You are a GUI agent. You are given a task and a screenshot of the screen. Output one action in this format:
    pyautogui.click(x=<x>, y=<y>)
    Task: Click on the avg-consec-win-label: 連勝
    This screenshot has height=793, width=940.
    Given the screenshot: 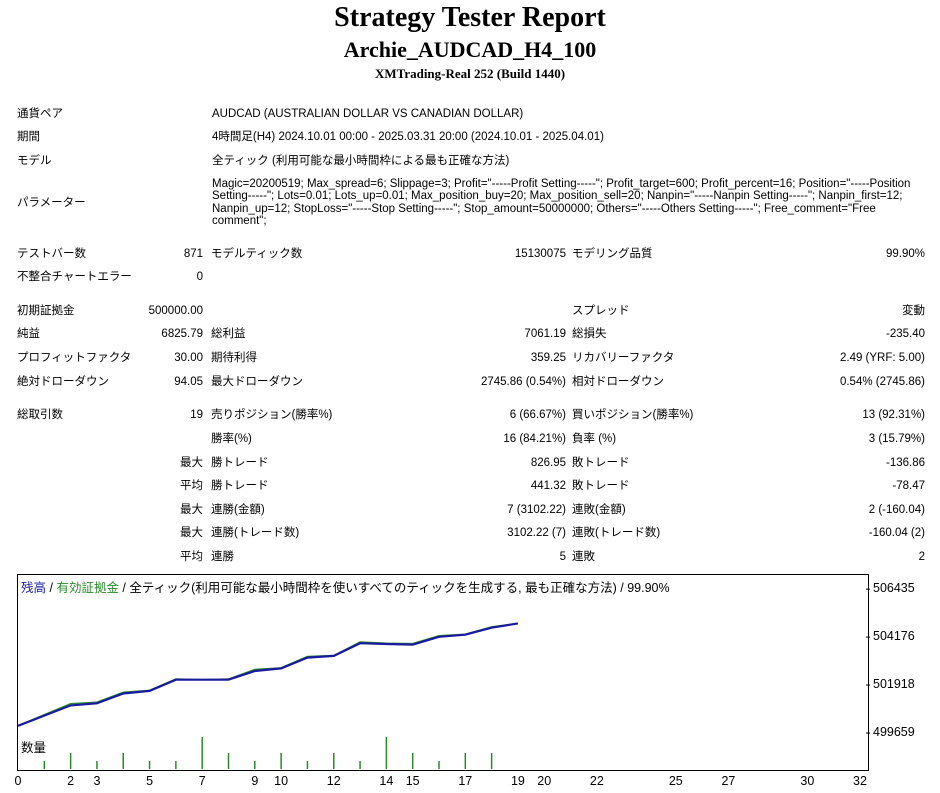 What is the action you would take?
    pyautogui.click(x=222, y=557)
    